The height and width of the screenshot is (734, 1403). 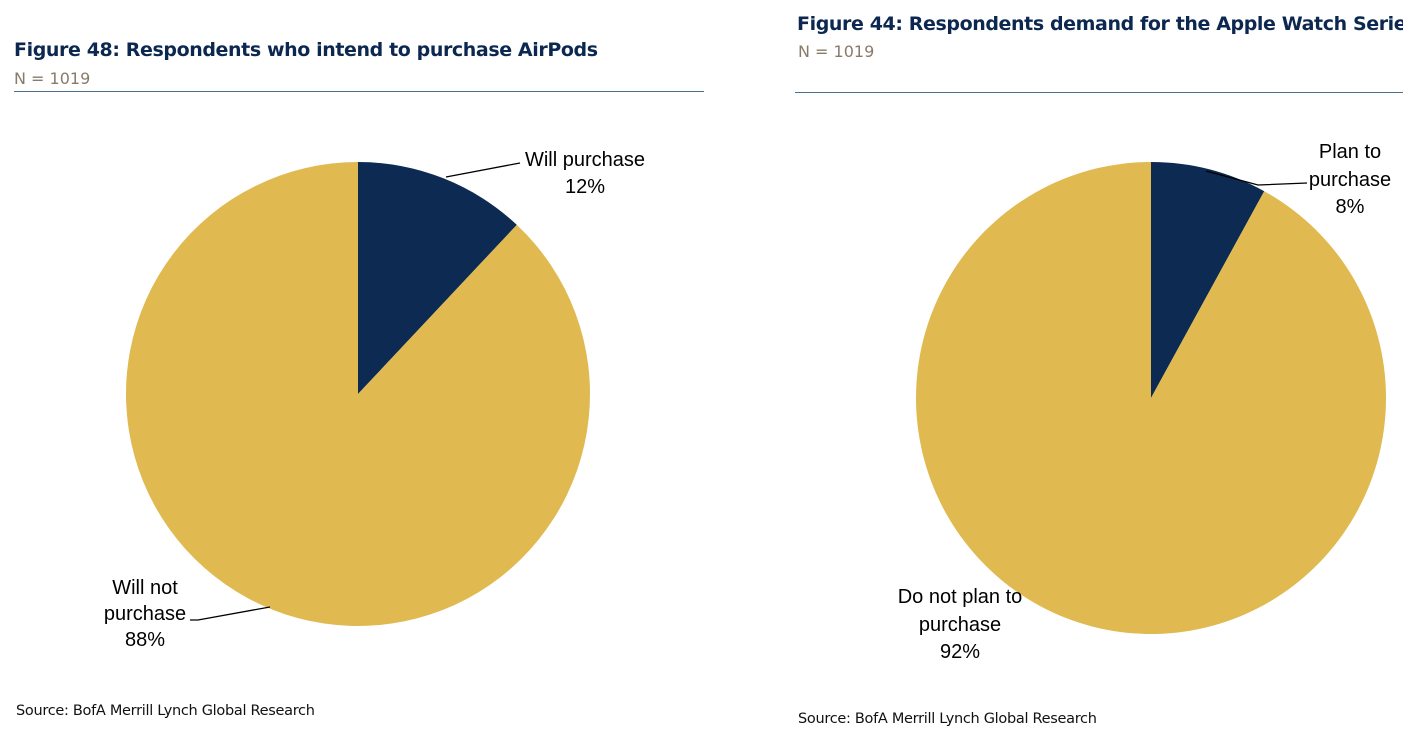 What do you see at coordinates (145, 614) in the screenshot?
I see `slice-label-will-not-purchase-line2: purchase` at bounding box center [145, 614].